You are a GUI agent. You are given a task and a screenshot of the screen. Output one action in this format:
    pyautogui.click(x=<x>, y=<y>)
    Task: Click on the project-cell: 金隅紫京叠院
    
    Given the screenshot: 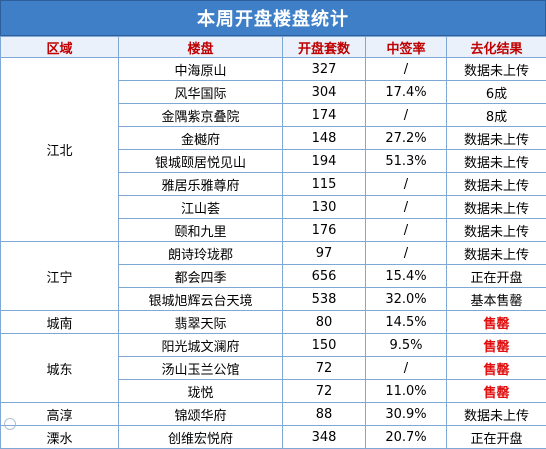 What is the action you would take?
    pyautogui.click(x=201, y=115)
    